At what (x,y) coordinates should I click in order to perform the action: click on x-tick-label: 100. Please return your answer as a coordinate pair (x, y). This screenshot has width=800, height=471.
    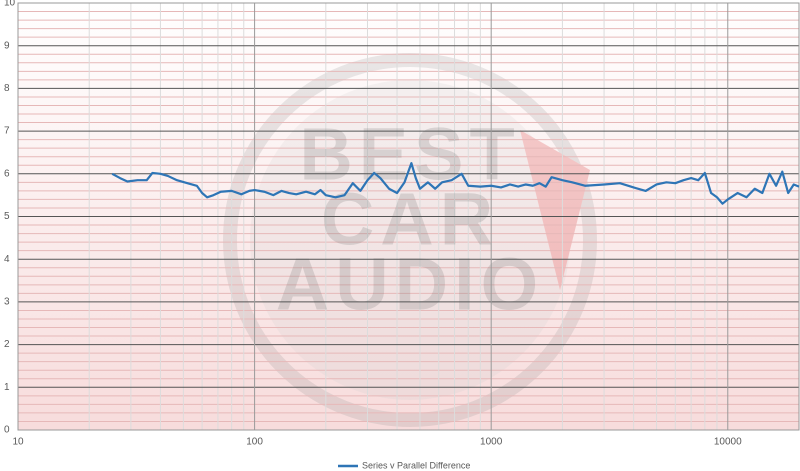
    Looking at the image, I should click on (254, 442).